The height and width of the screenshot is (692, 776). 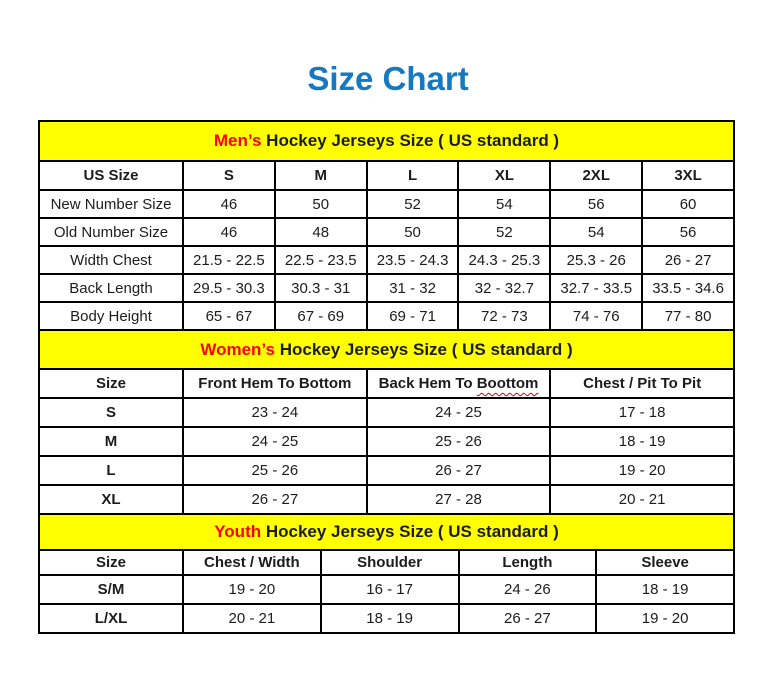 What do you see at coordinates (229, 260) in the screenshot?
I see `value-cell: 21.5 - 22.5` at bounding box center [229, 260].